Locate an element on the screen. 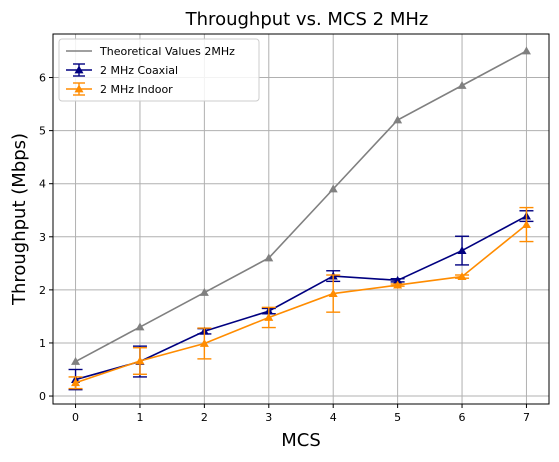 The height and width of the screenshot is (462, 559). y-axis-label: Throughput (Mbps) is located at coordinates (19, 219).